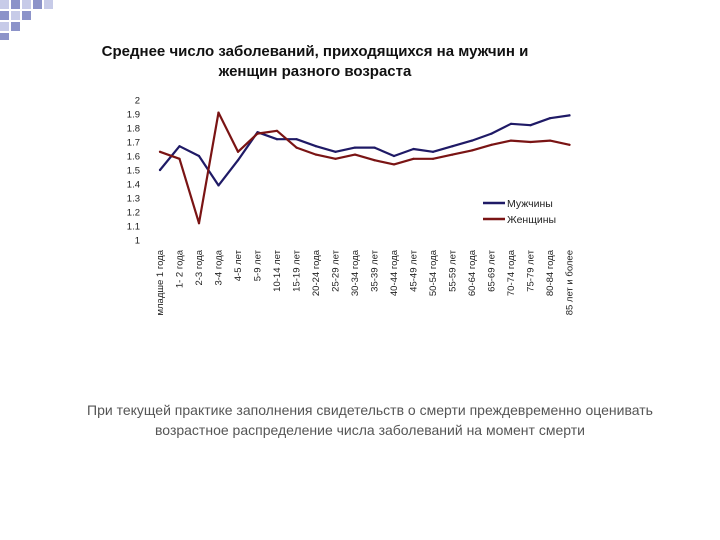  What do you see at coordinates (133, 199) in the screenshot?
I see `y-tick-label: 1.3` at bounding box center [133, 199].